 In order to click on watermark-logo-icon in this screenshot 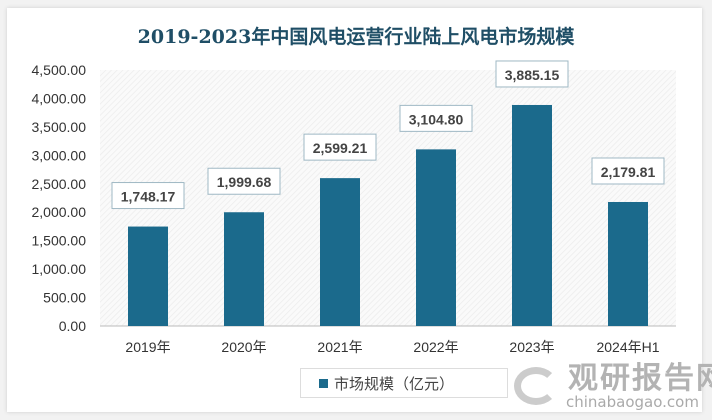, I will do `click(536, 386)`.